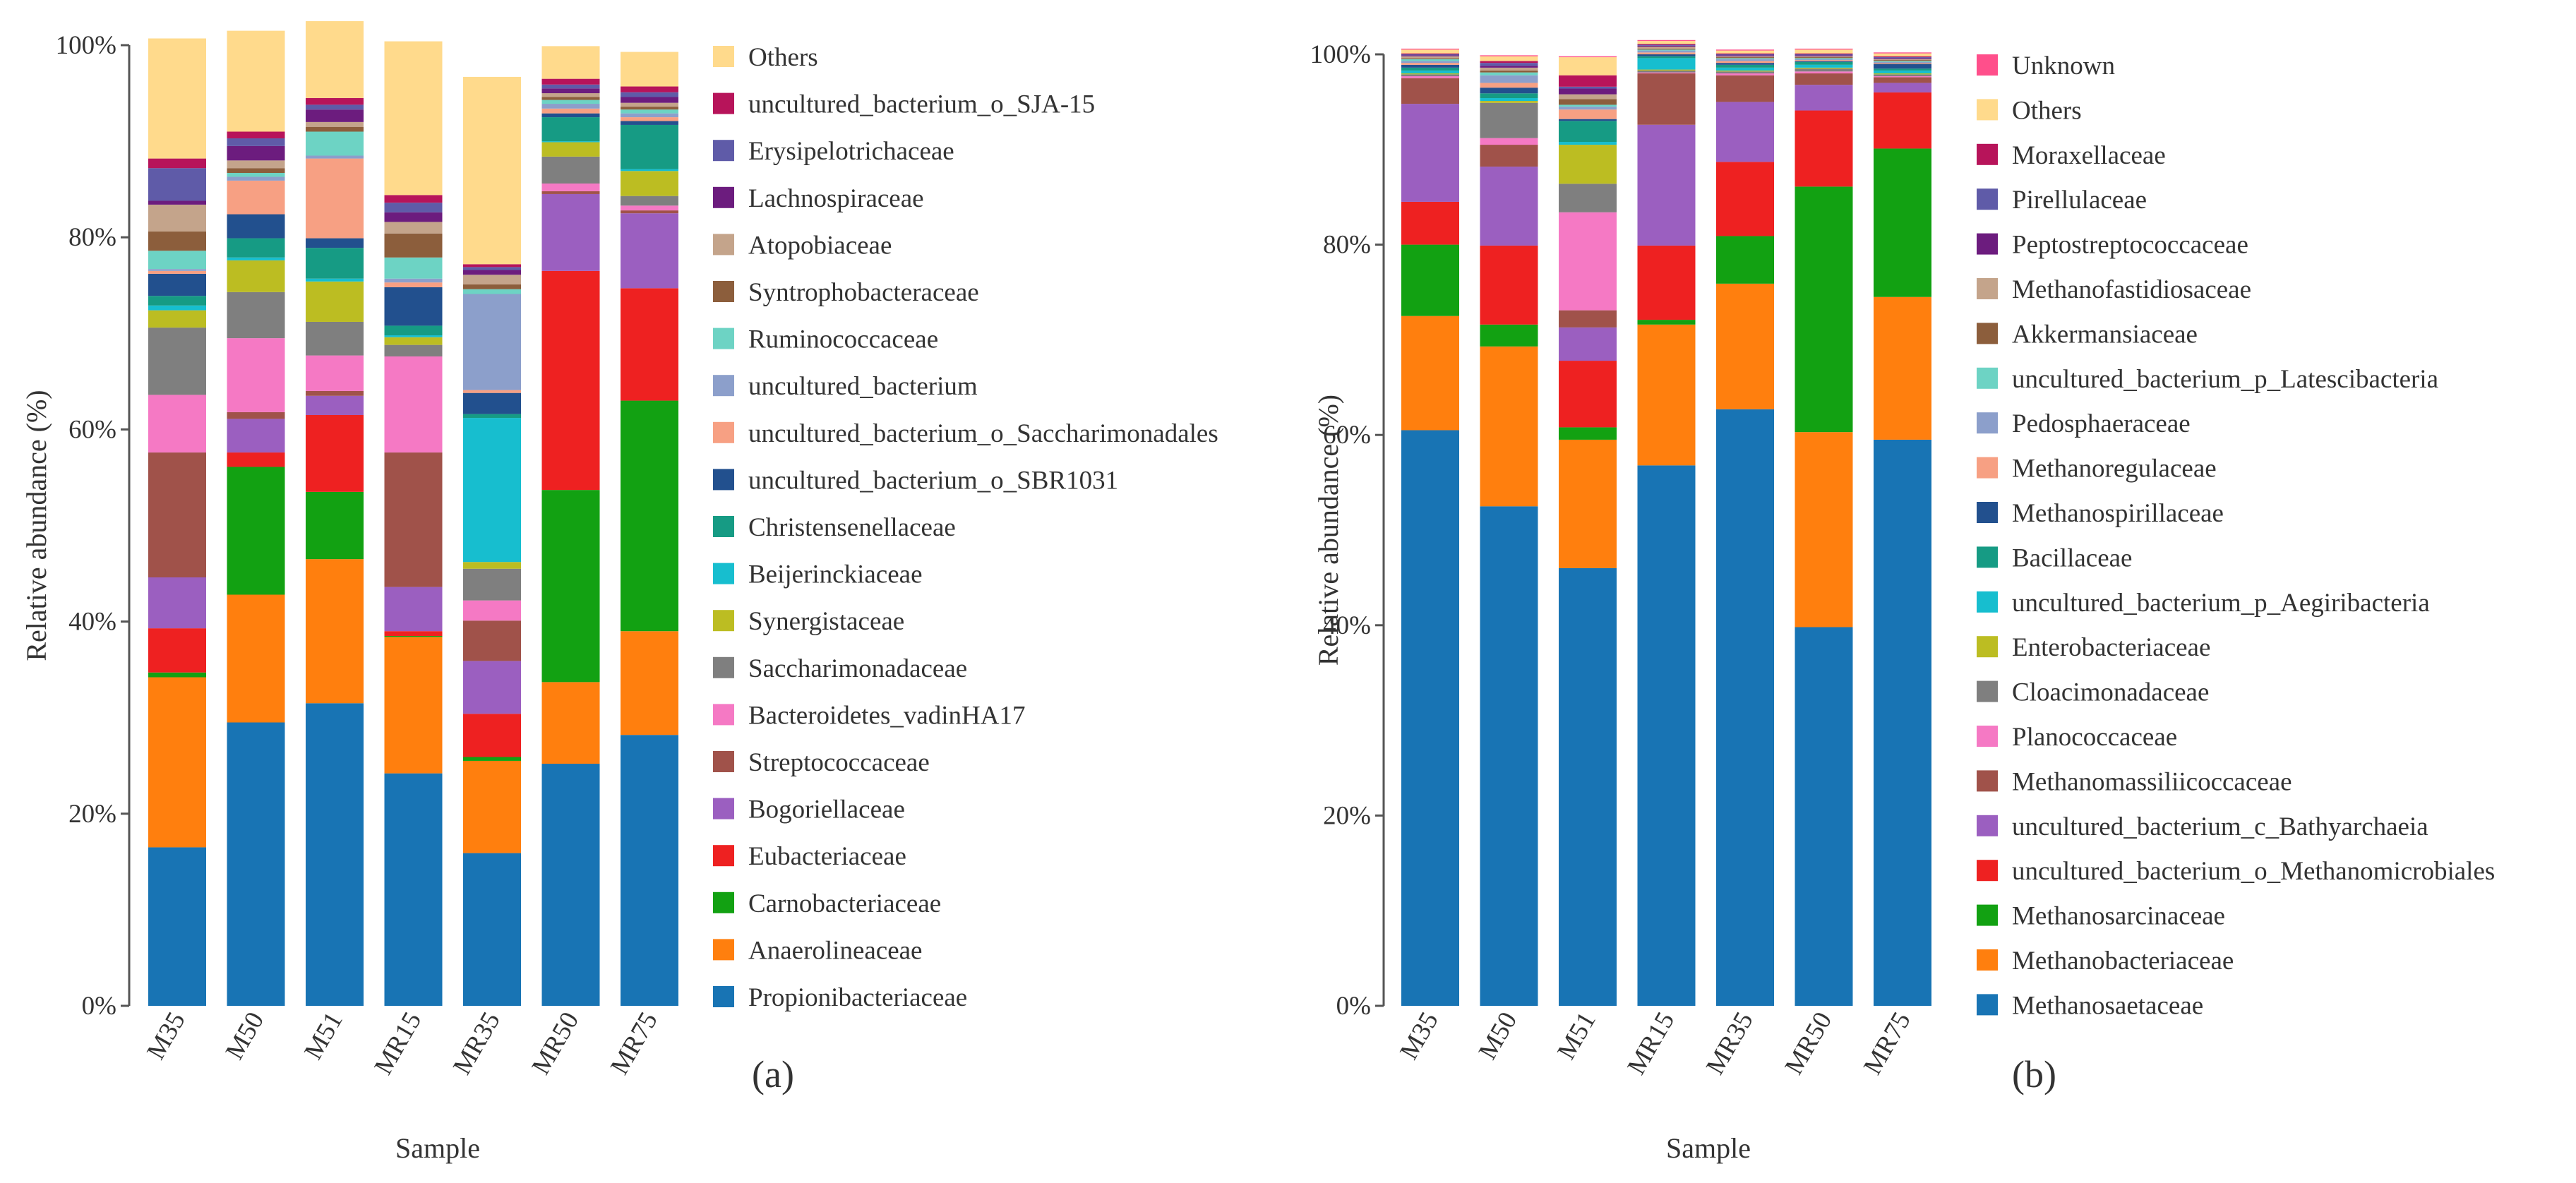 Image resolution: width=2576 pixels, height=1183 pixels. What do you see at coordinates (92, 237) in the screenshot?
I see `panel-a-y-tick-label: 80%` at bounding box center [92, 237].